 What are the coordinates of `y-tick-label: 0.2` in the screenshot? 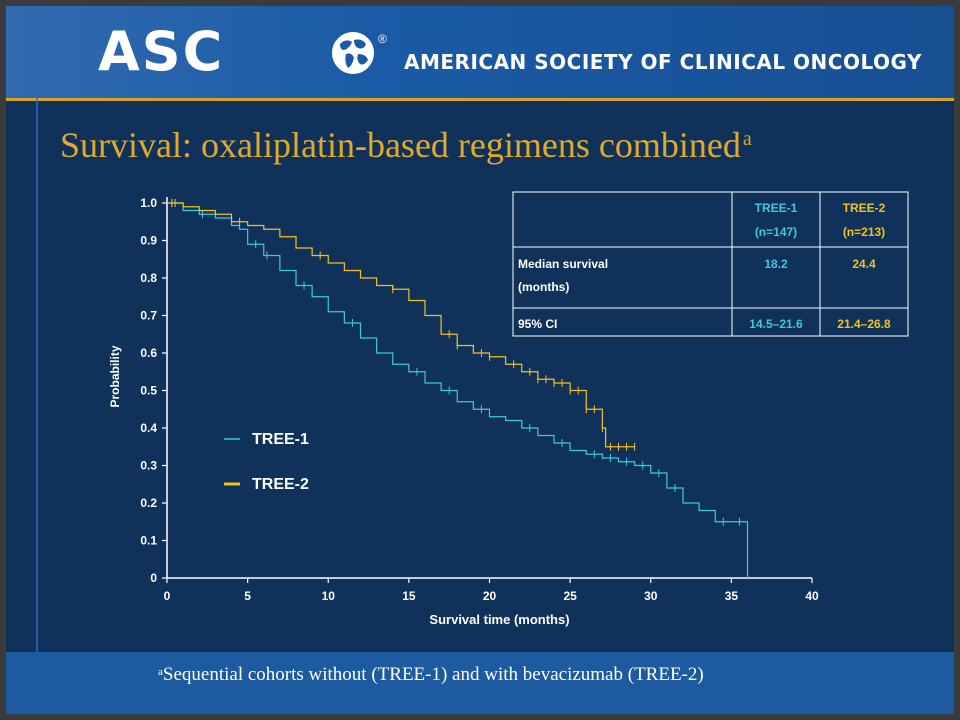 It's located at (148, 503).